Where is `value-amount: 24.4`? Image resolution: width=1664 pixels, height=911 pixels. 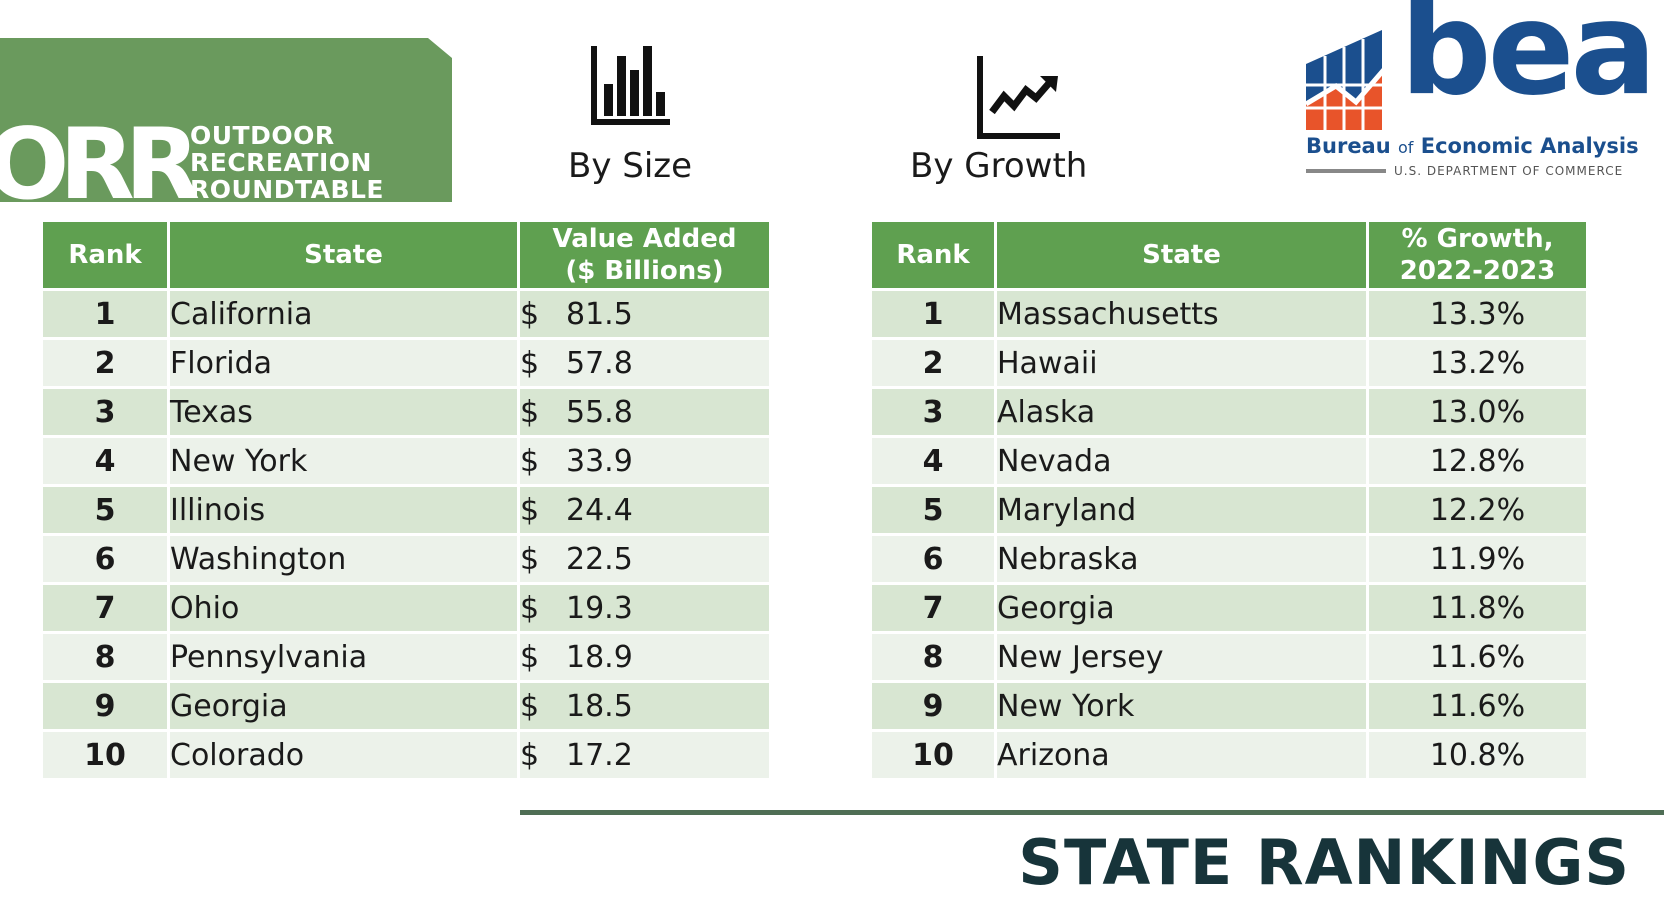 value-amount: 24.4 is located at coordinates (599, 510).